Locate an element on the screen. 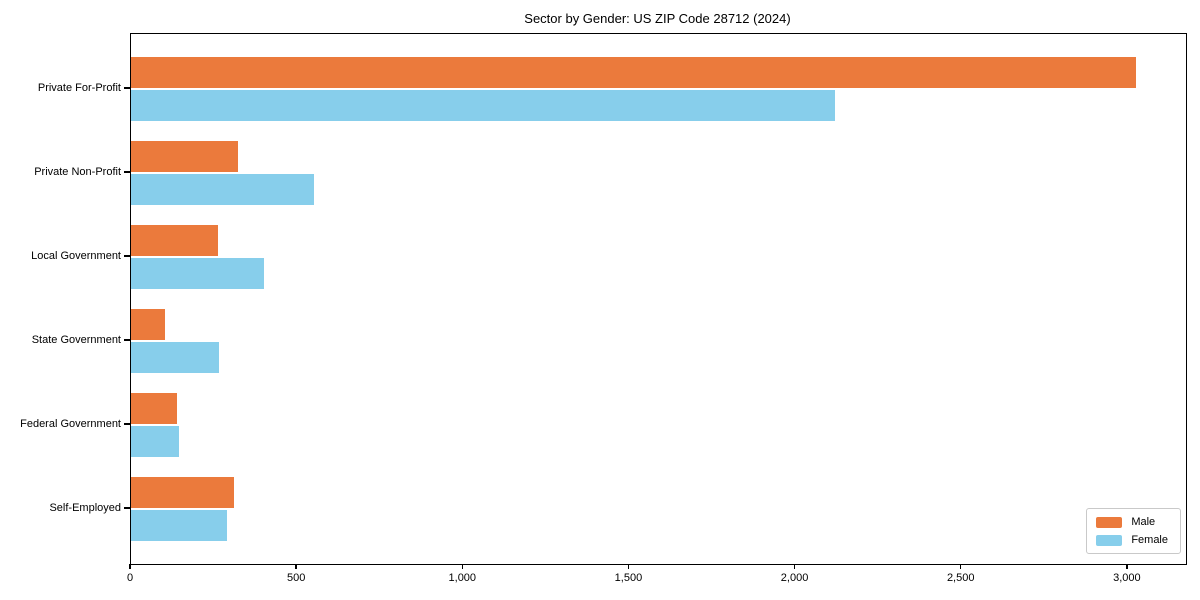 The width and height of the screenshot is (1200, 600). y-tick-self-employed is located at coordinates (127, 508).